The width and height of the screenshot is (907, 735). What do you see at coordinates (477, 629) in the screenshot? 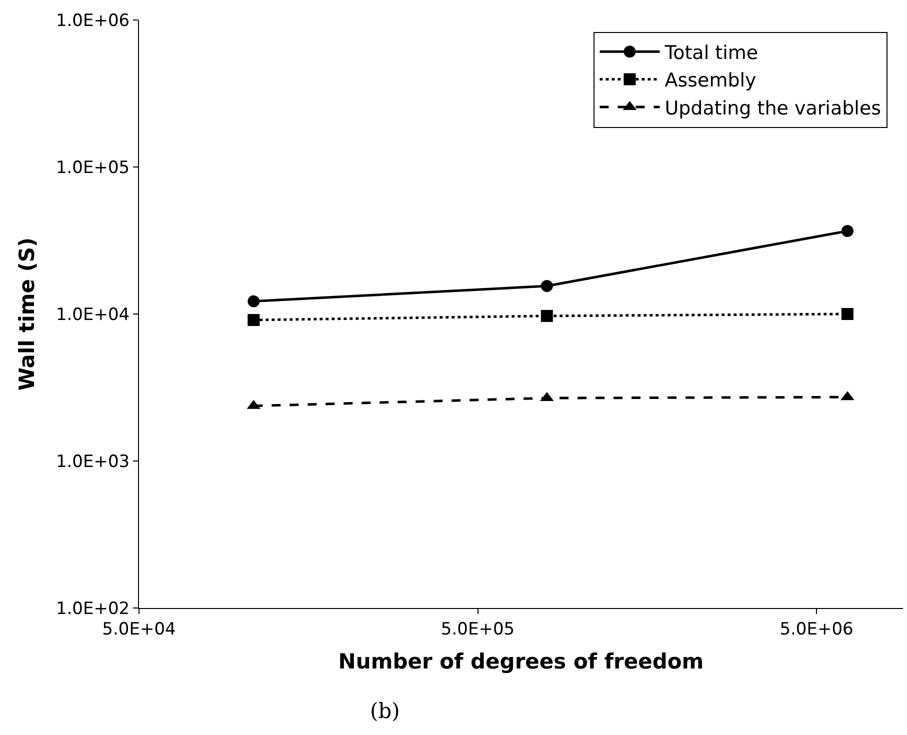
I see `x-tick-label: 5.0E+05` at bounding box center [477, 629].